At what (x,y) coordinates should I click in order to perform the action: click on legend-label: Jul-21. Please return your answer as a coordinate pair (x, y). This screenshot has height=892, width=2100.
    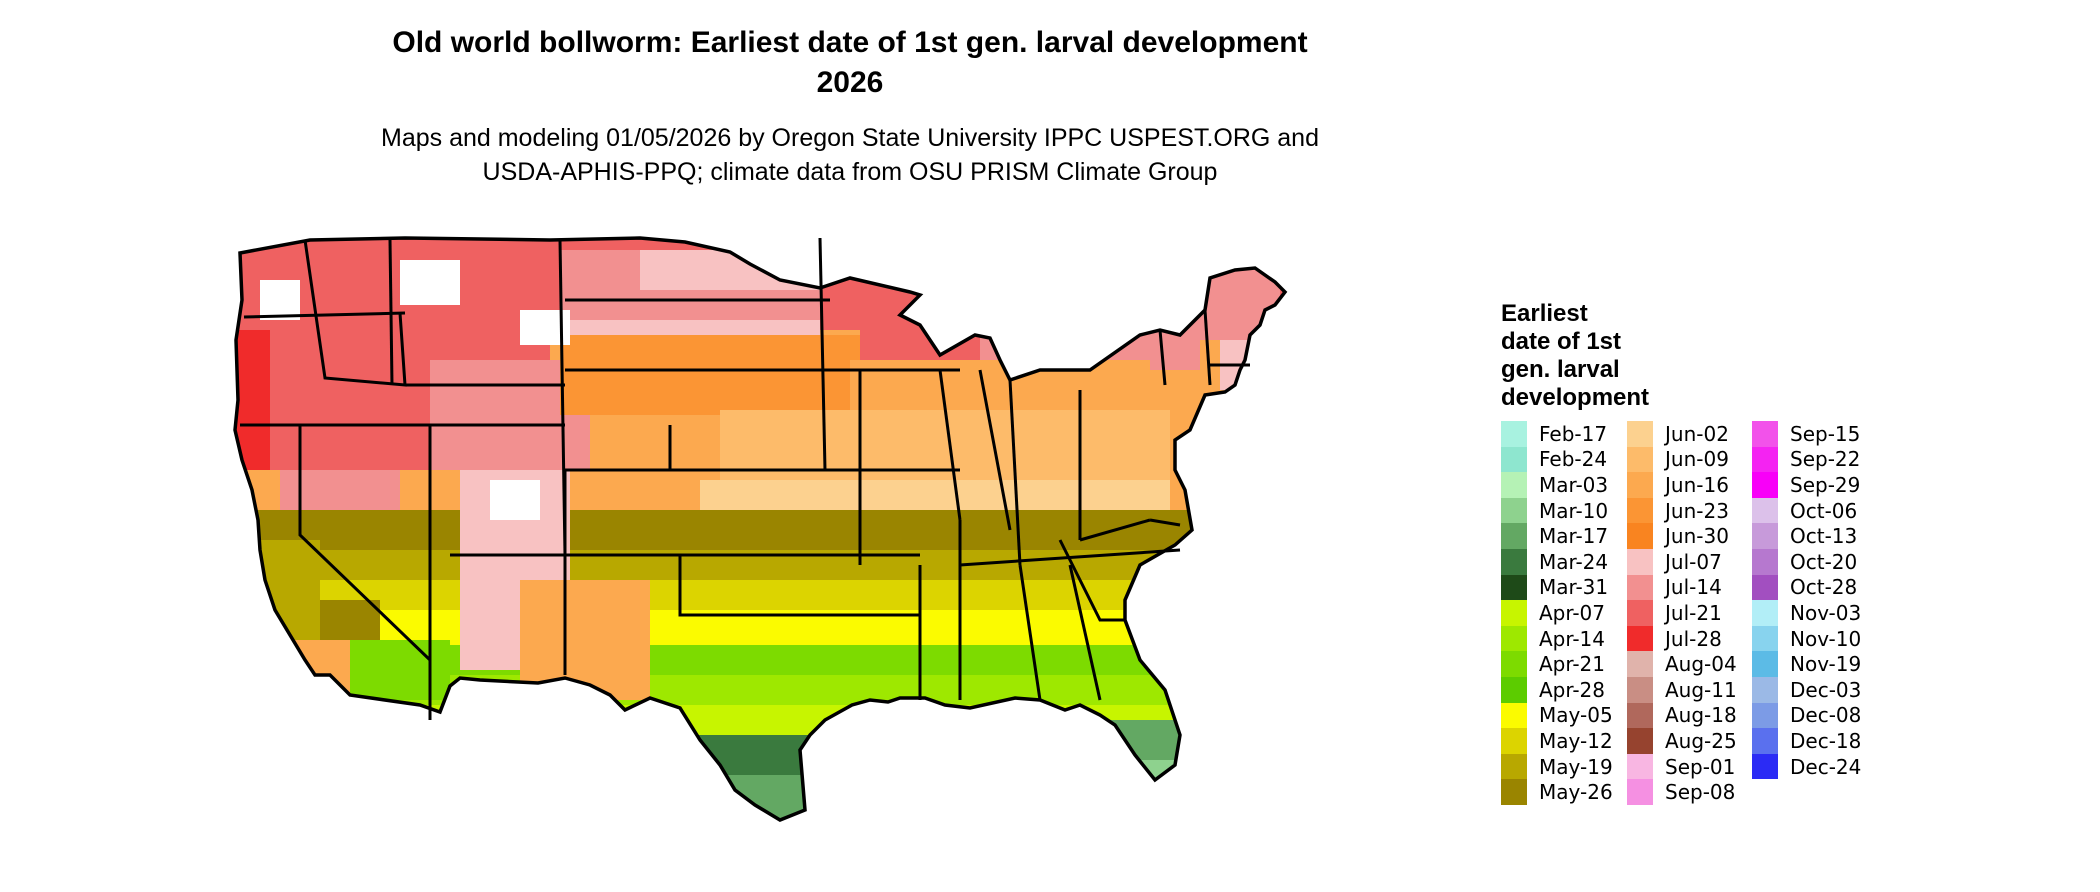
    Looking at the image, I should click on (1693, 612).